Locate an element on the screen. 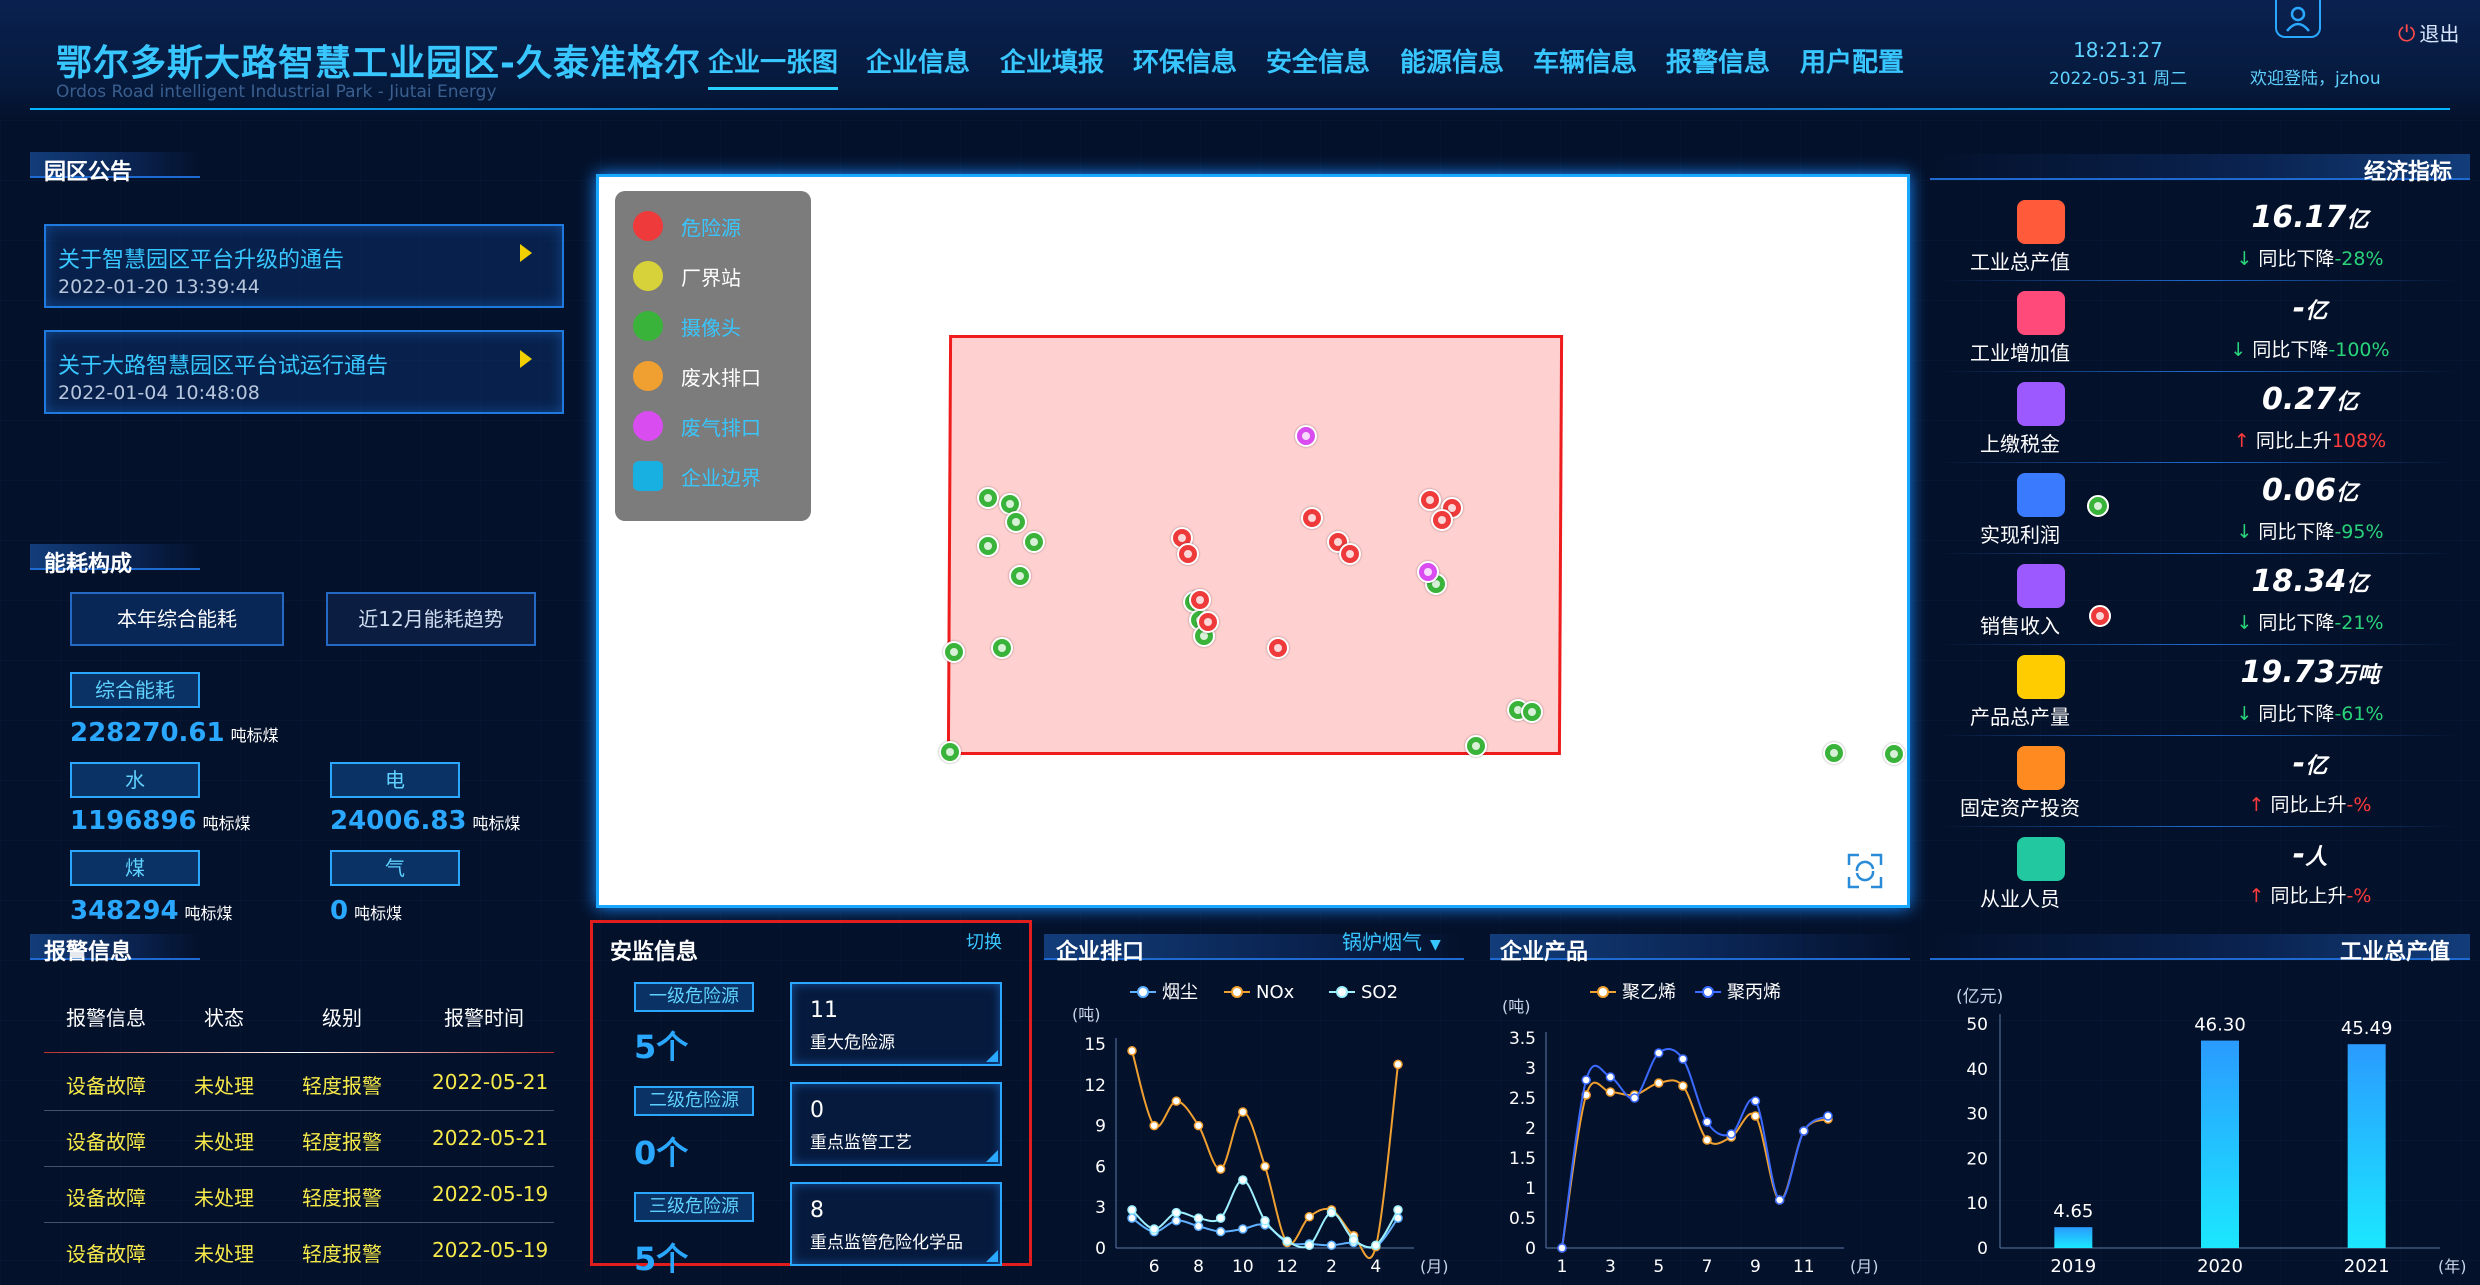  legend-item-camera: 摄像头 is located at coordinates (687, 326).